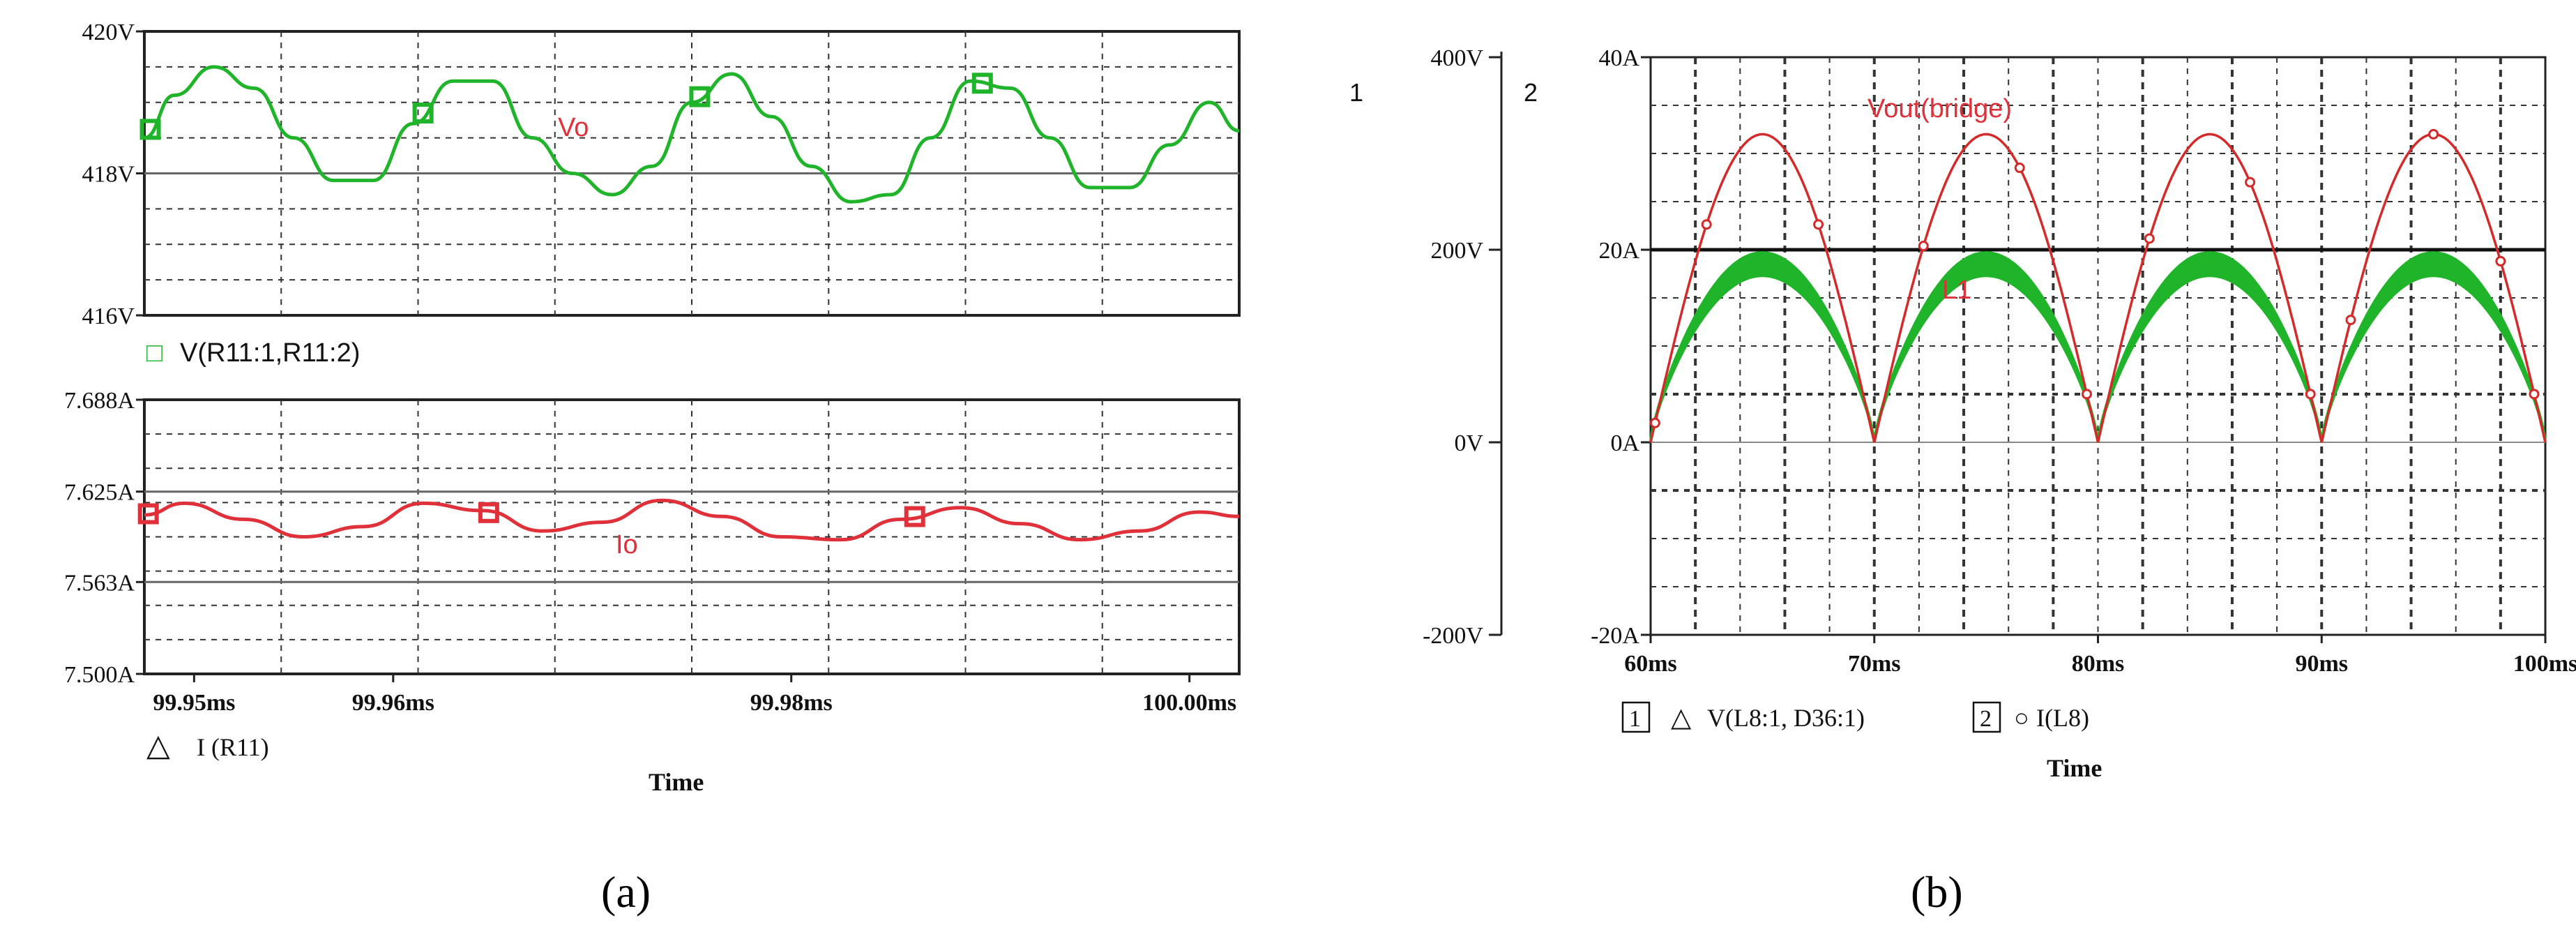 This screenshot has width=2576, height=939. I want to click on series-voltage-line, so click(2098, 288).